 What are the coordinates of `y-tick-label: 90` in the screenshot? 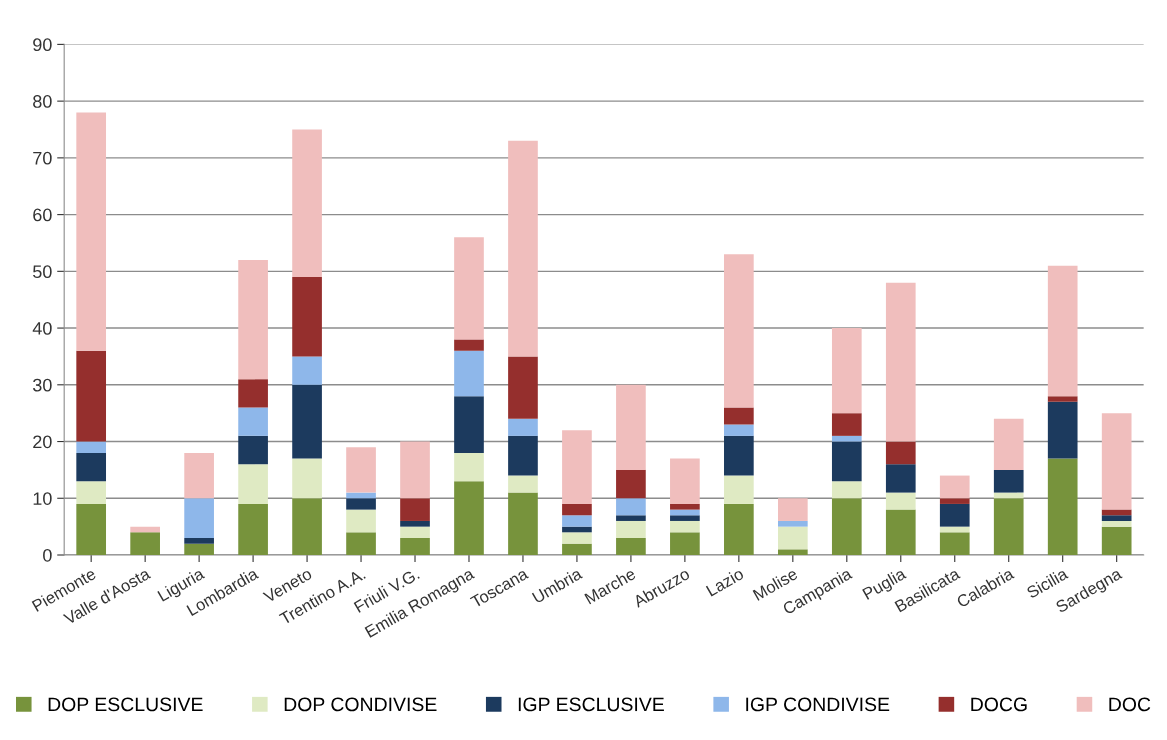 It's located at (42, 45).